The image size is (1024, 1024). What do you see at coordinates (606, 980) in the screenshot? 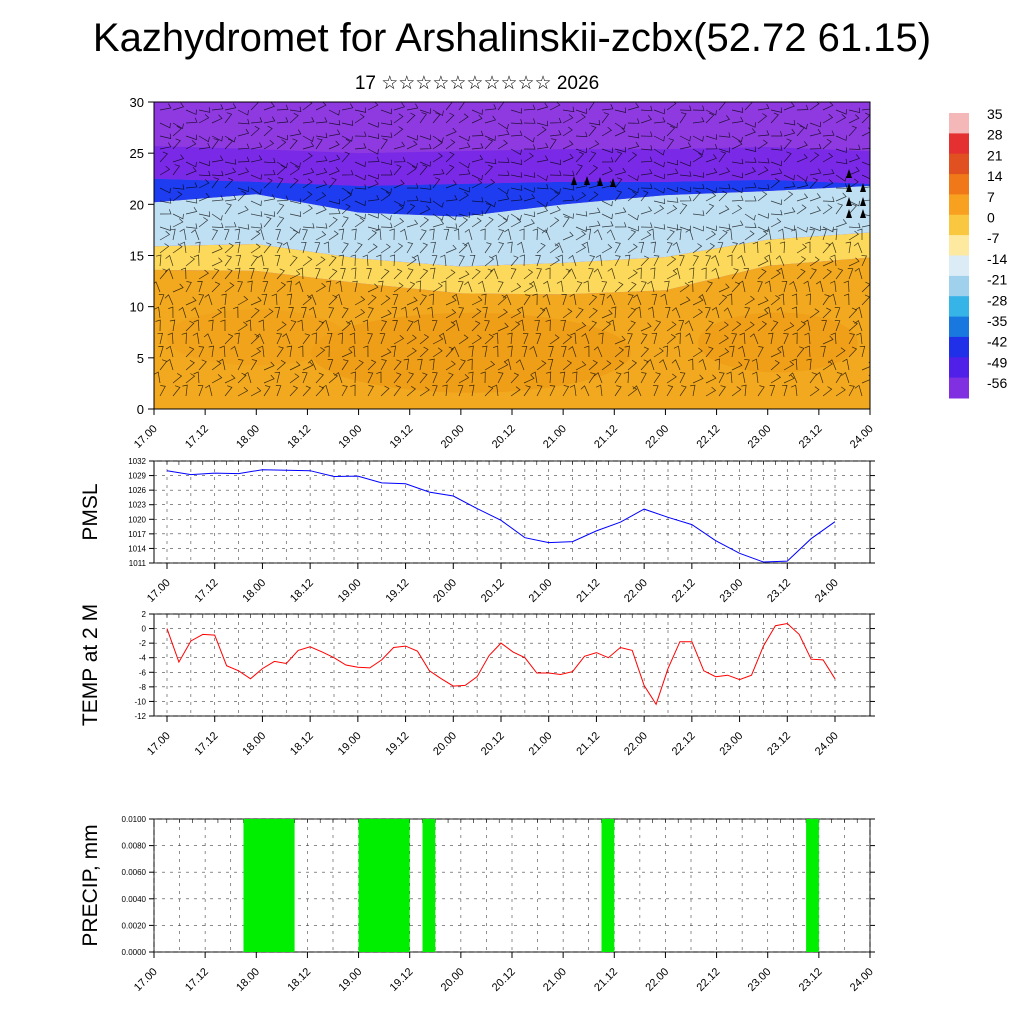
I see `precip-xtick-label: 21.12` at bounding box center [606, 980].